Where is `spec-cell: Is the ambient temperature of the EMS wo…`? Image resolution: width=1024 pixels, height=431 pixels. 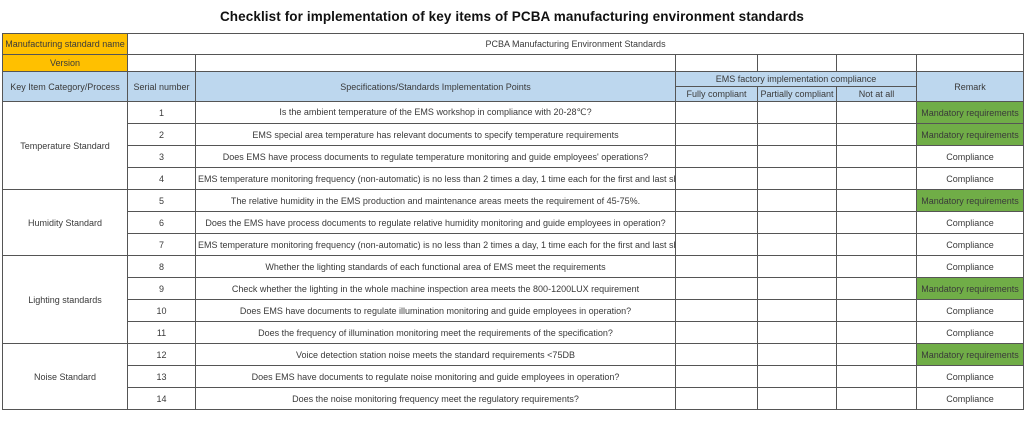 spec-cell: Is the ambient temperature of the EMS wo… is located at coordinates (435, 112).